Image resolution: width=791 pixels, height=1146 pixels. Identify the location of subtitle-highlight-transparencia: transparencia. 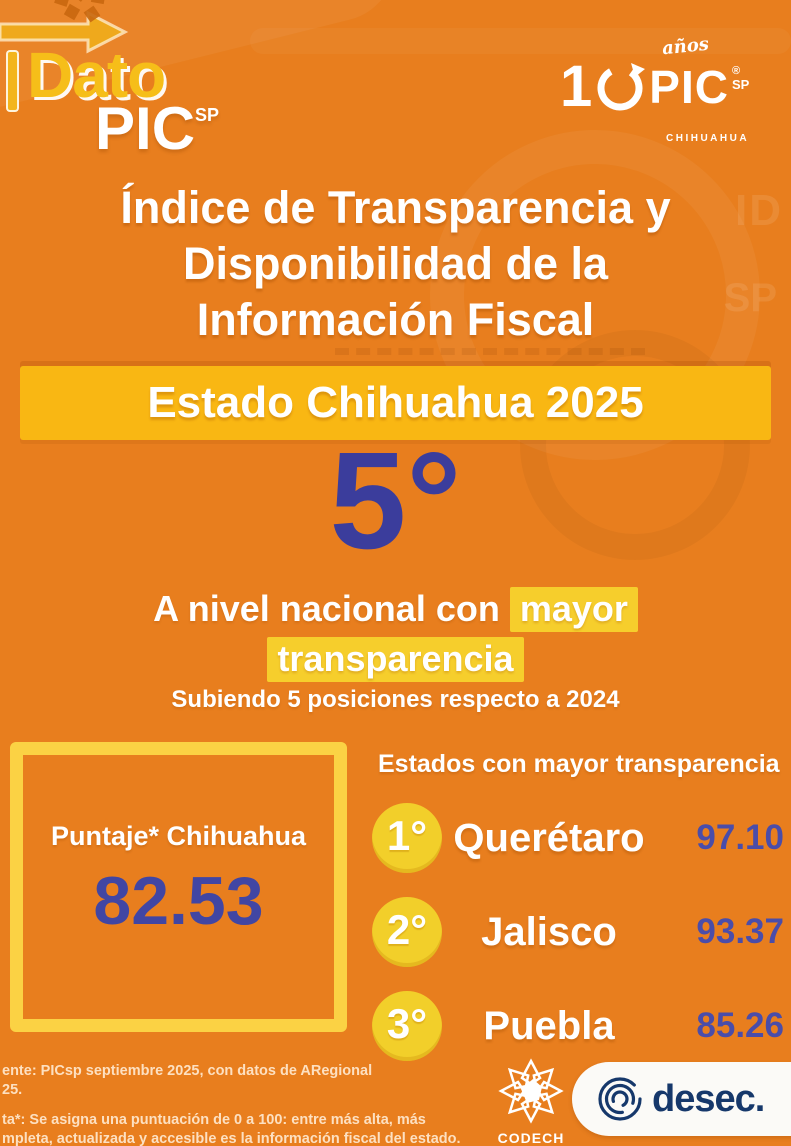
(395, 659).